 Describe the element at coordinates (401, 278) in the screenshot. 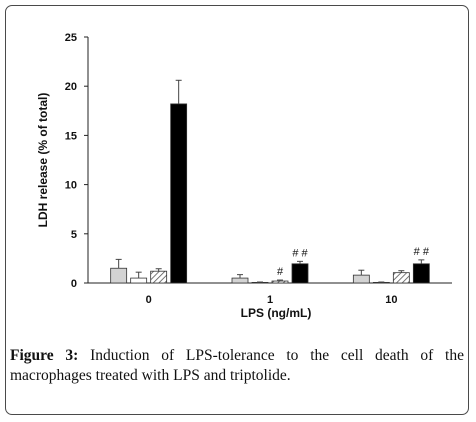

I see `bar-s2-c2` at that location.